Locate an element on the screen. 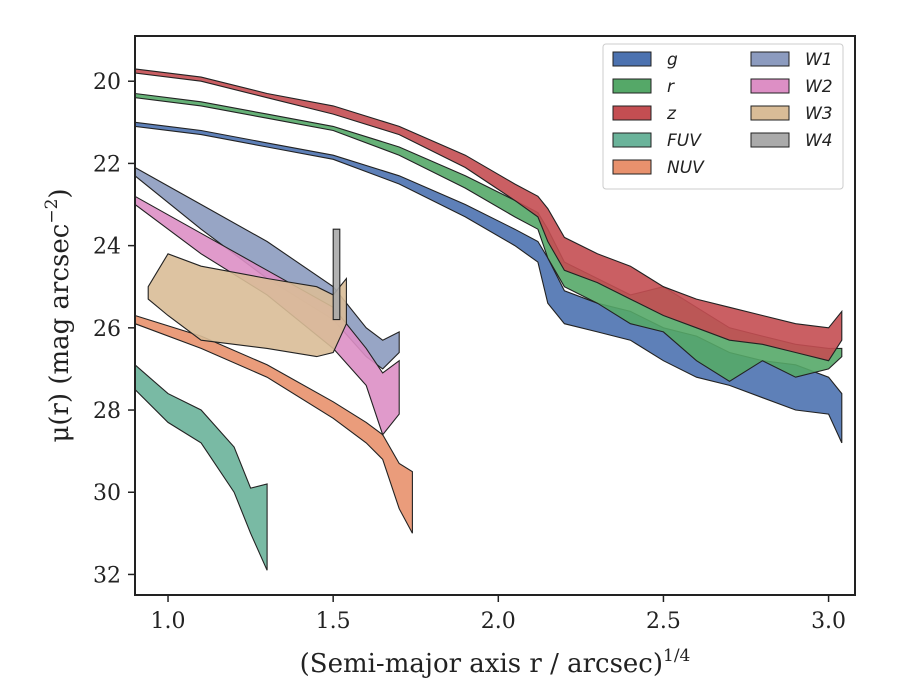 Image resolution: width=900 pixels, height=700 pixels. band-FUV is located at coordinates (201, 467).